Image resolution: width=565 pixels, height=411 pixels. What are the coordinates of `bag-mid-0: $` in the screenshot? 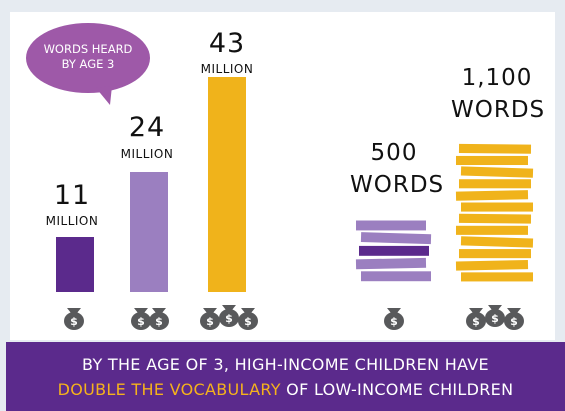 It's located at (141, 319).